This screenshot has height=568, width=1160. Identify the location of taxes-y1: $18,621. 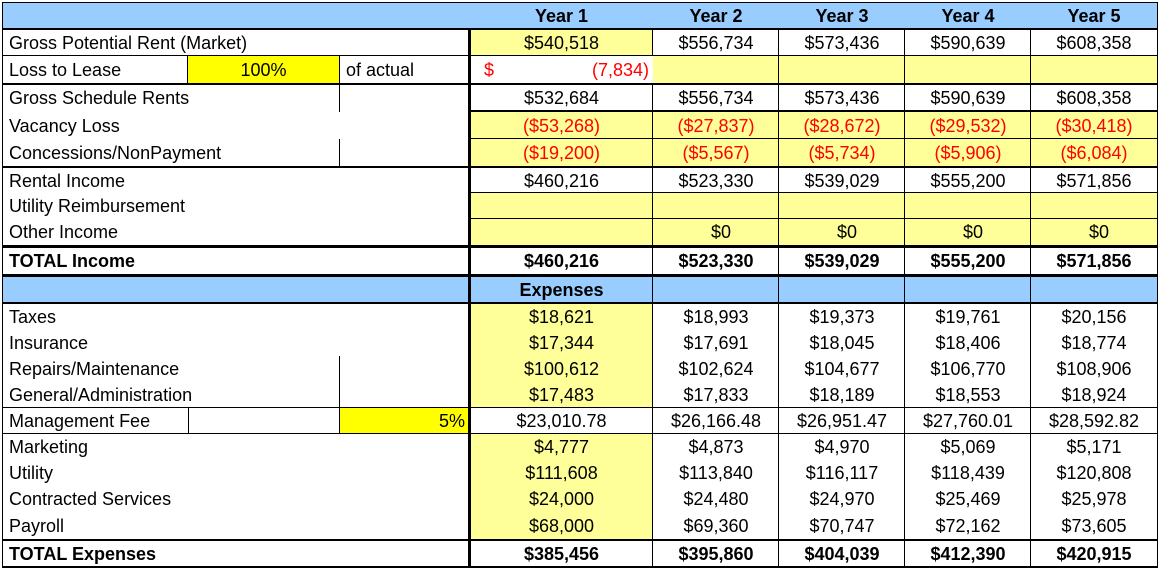
(561, 317).